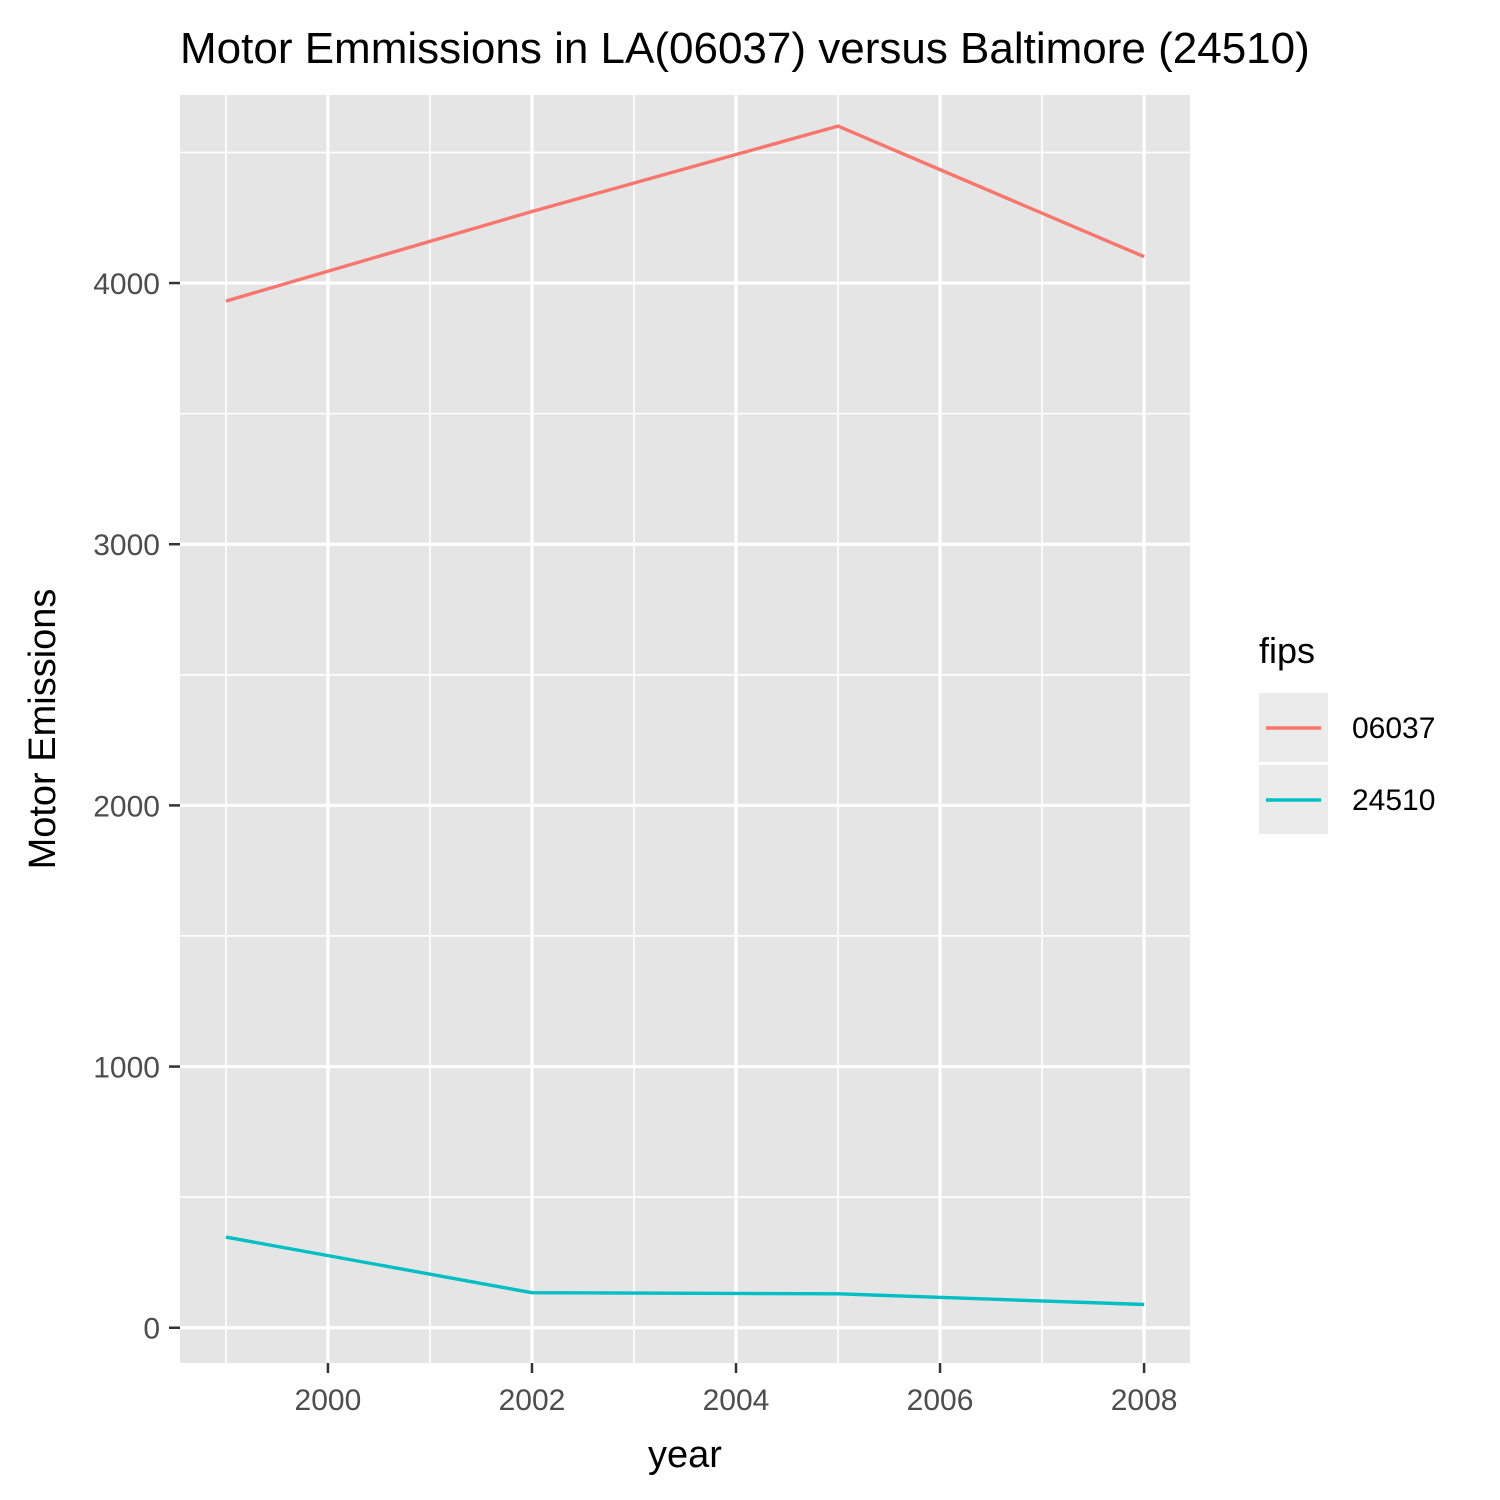  Describe the element at coordinates (126, 284) in the screenshot. I see `y-tick-label: 4000` at that location.